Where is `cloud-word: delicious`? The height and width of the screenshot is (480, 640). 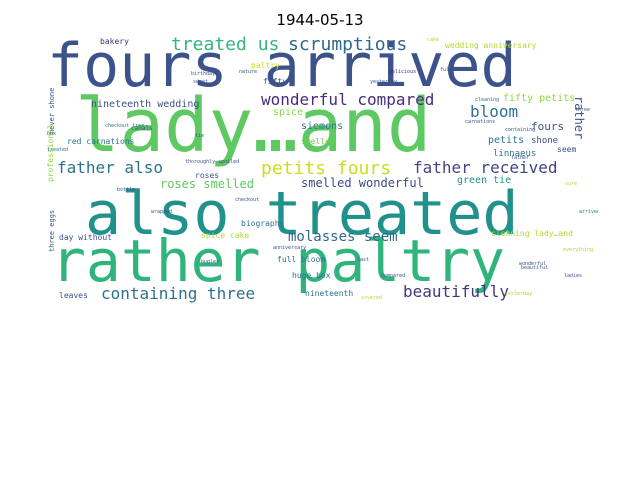 cloud-word: delicious is located at coordinates (403, 72).